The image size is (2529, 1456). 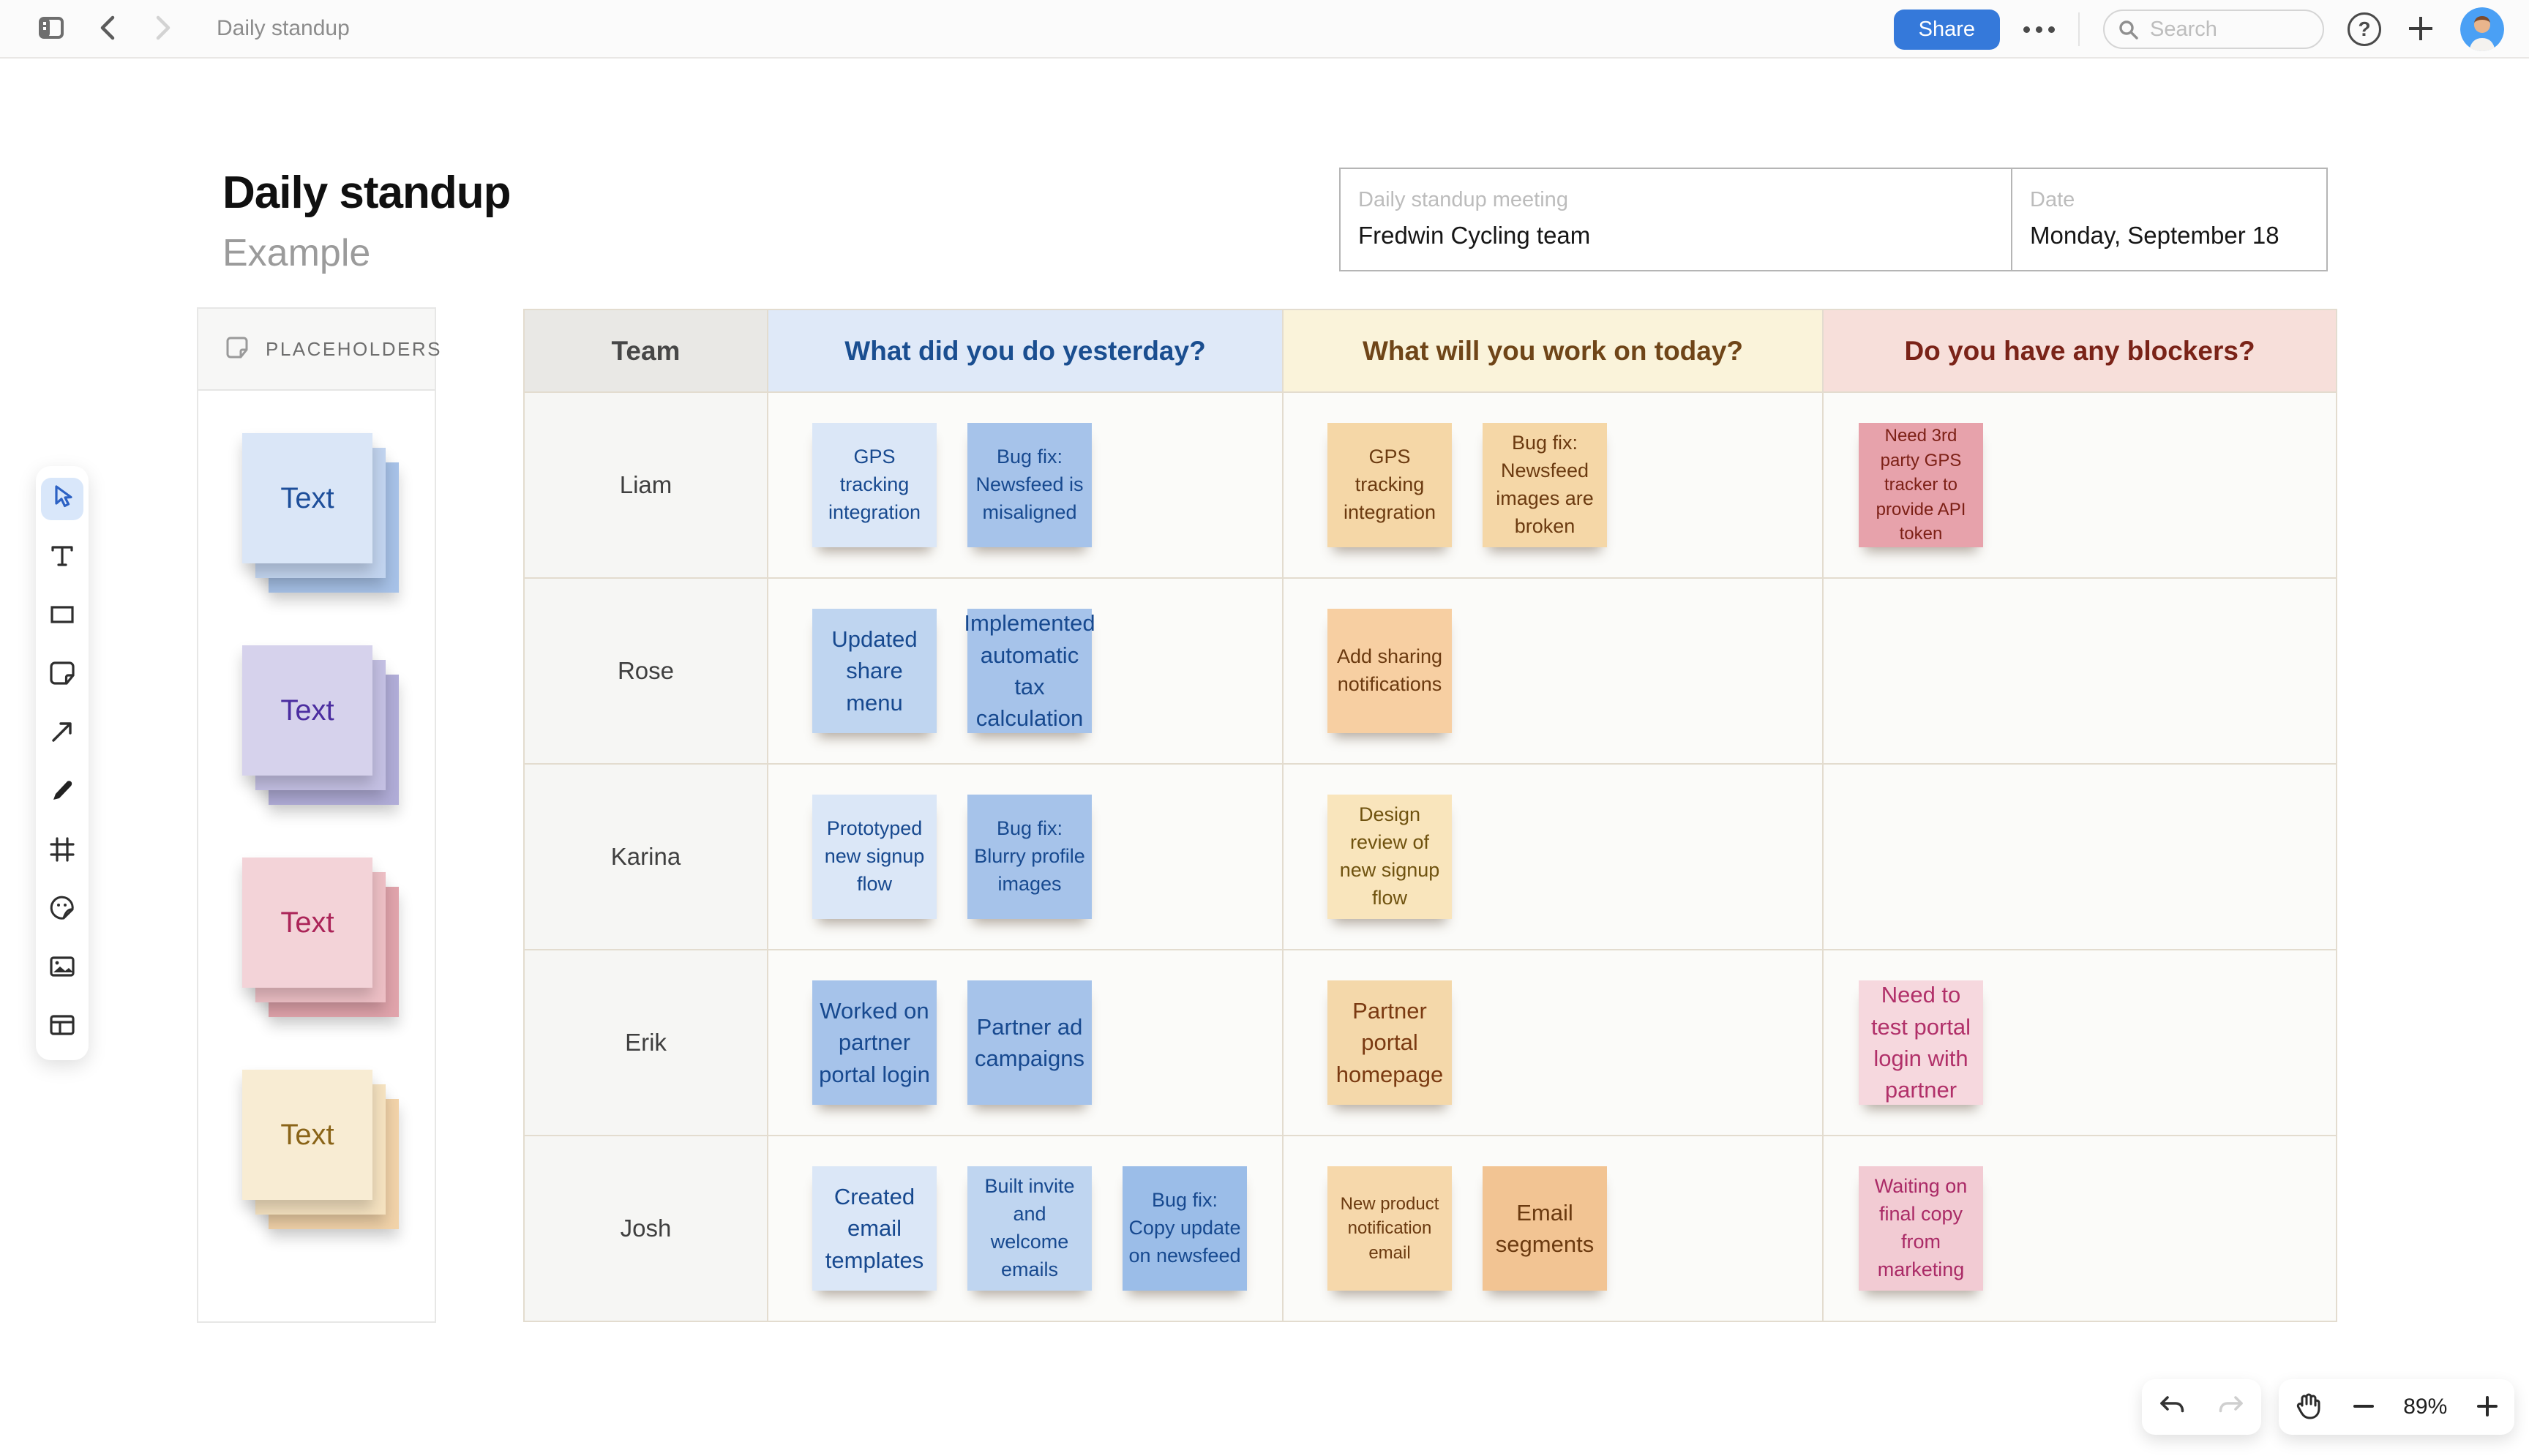 I want to click on team-member-cell: Erik, so click(x=646, y=1043).